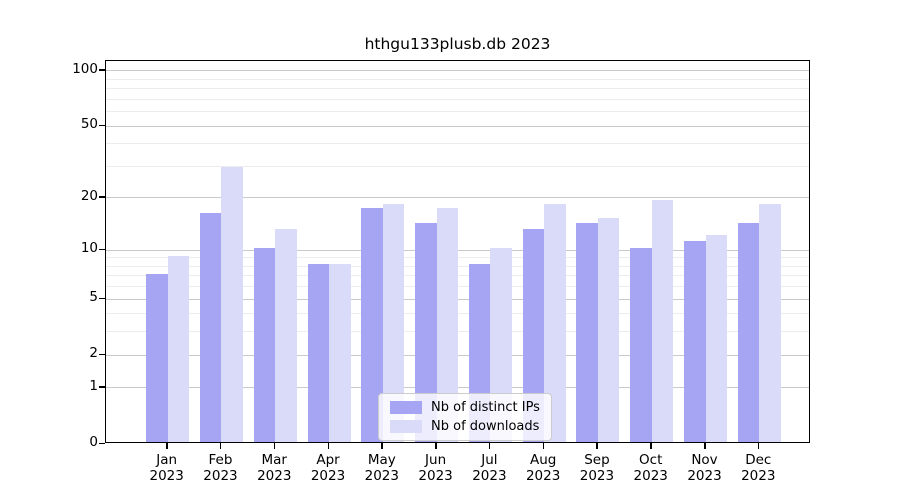 The width and height of the screenshot is (900, 500). I want to click on x-tick-label-may: May 2023, so click(381, 468).